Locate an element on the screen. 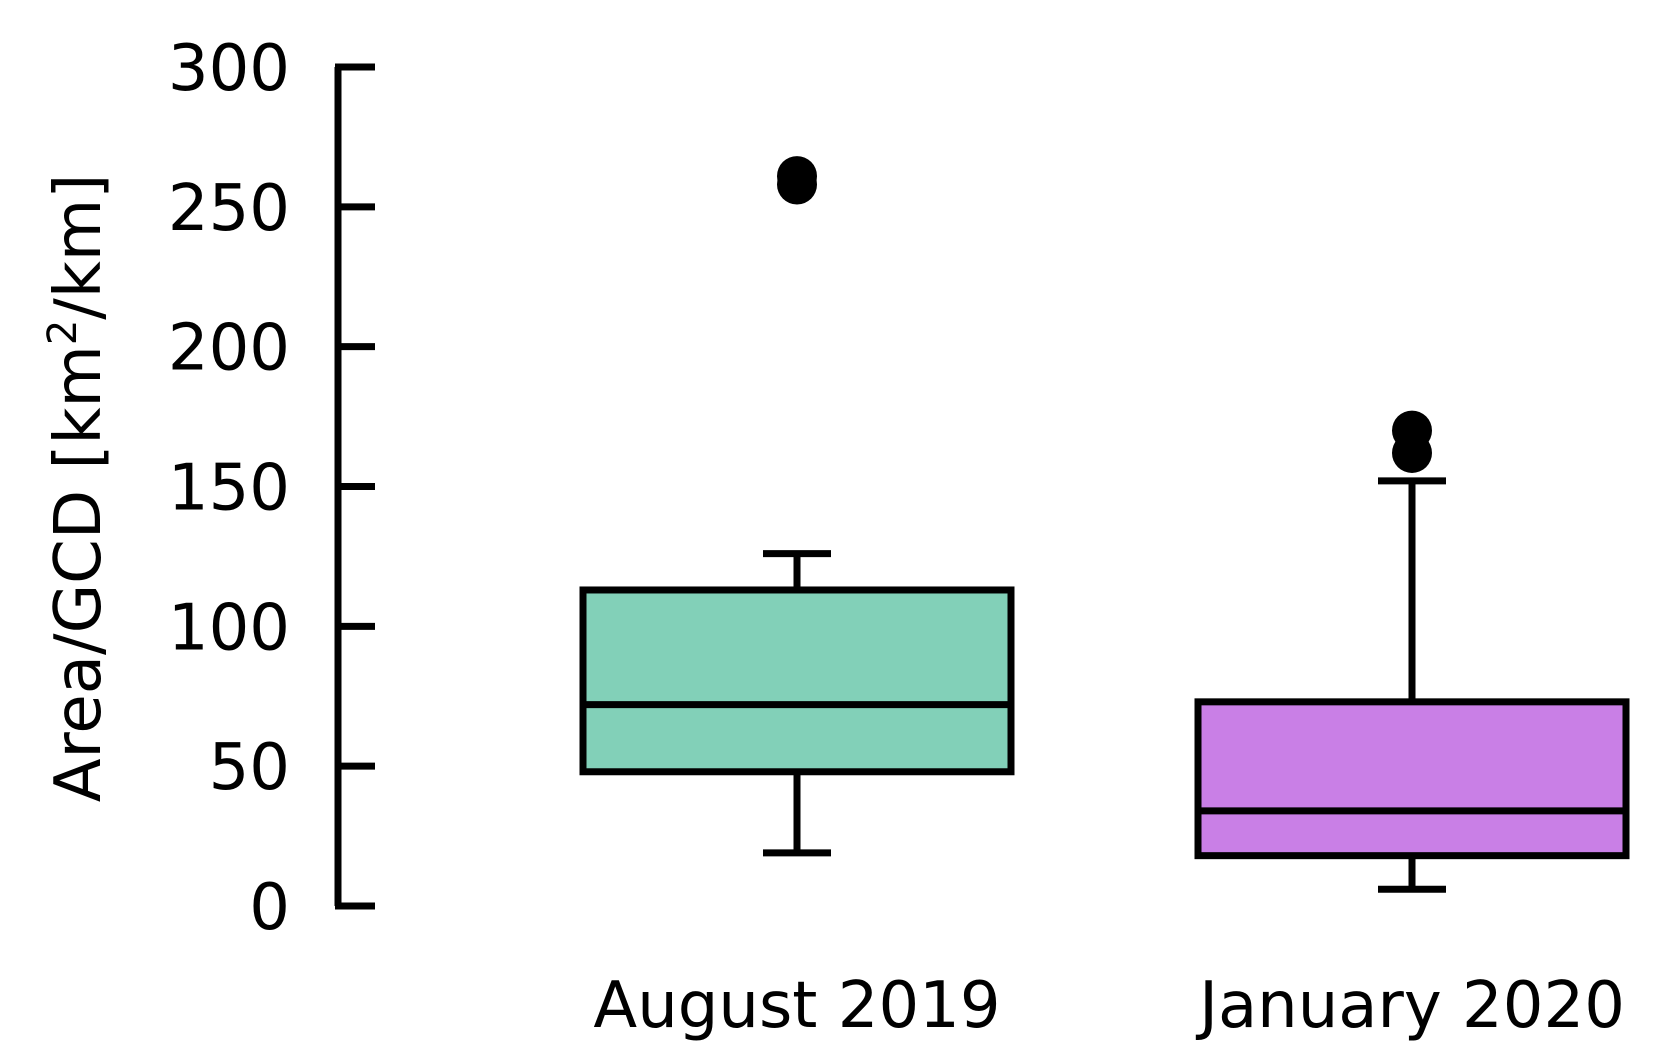  y-axis-title-superscript: 2 is located at coordinates (63, 332).